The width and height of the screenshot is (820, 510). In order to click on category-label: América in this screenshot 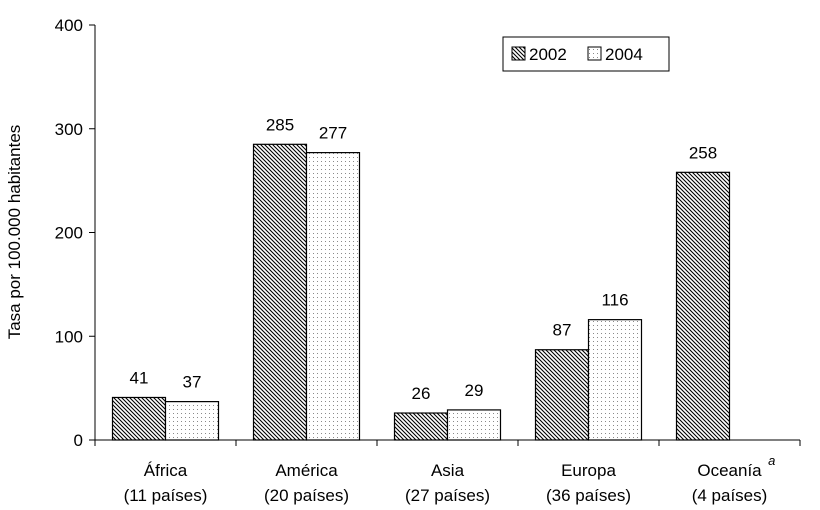, I will do `click(306, 470)`.